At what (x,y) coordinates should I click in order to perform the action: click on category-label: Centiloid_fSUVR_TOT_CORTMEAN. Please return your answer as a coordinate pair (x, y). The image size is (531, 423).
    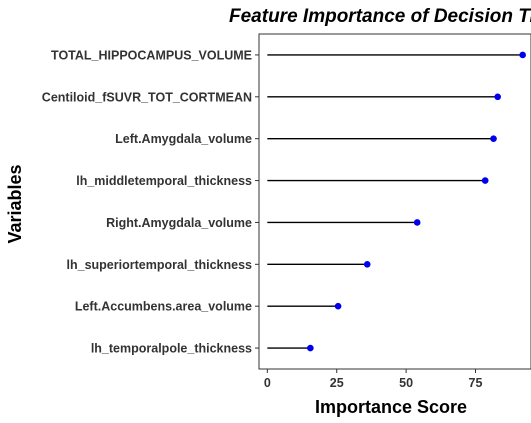
    Looking at the image, I should click on (147, 97).